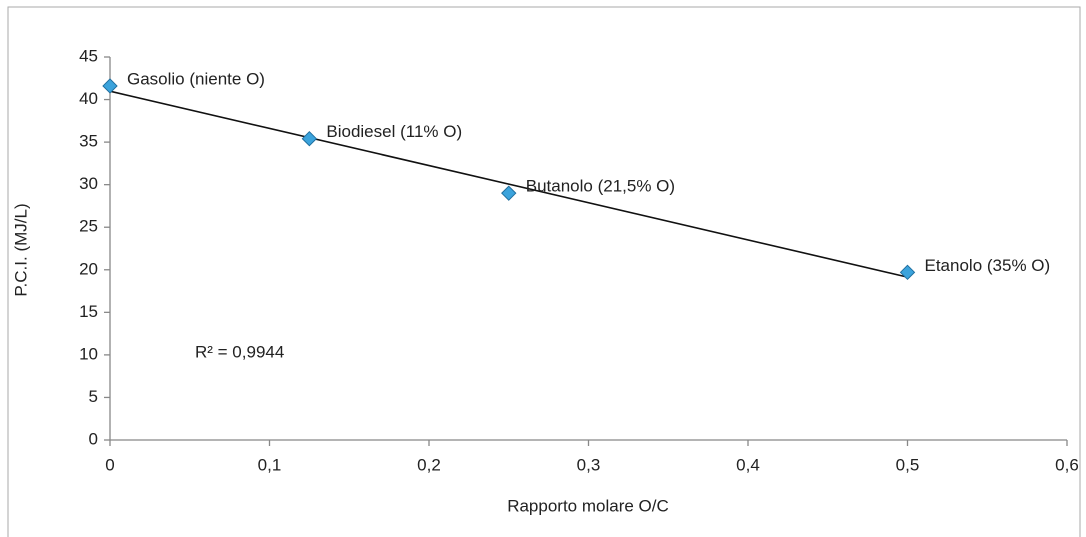 This screenshot has width=1086, height=537. I want to click on y-tick-label: 0, so click(93, 438).